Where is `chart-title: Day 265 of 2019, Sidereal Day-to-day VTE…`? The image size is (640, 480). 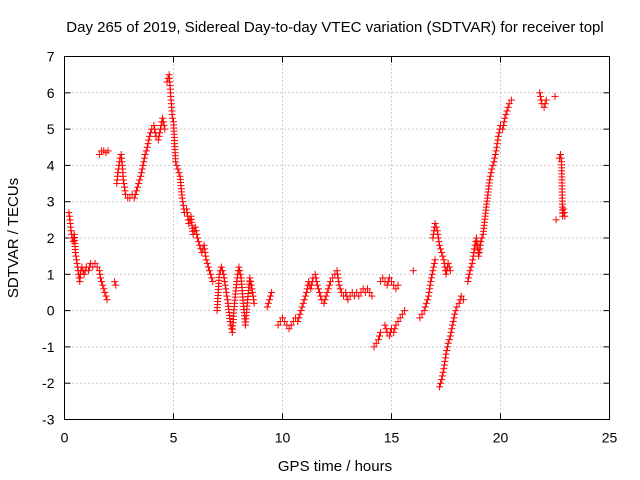 chart-title: Day 265 of 2019, Sidereal Day-to-day VTE… is located at coordinates (334, 27).